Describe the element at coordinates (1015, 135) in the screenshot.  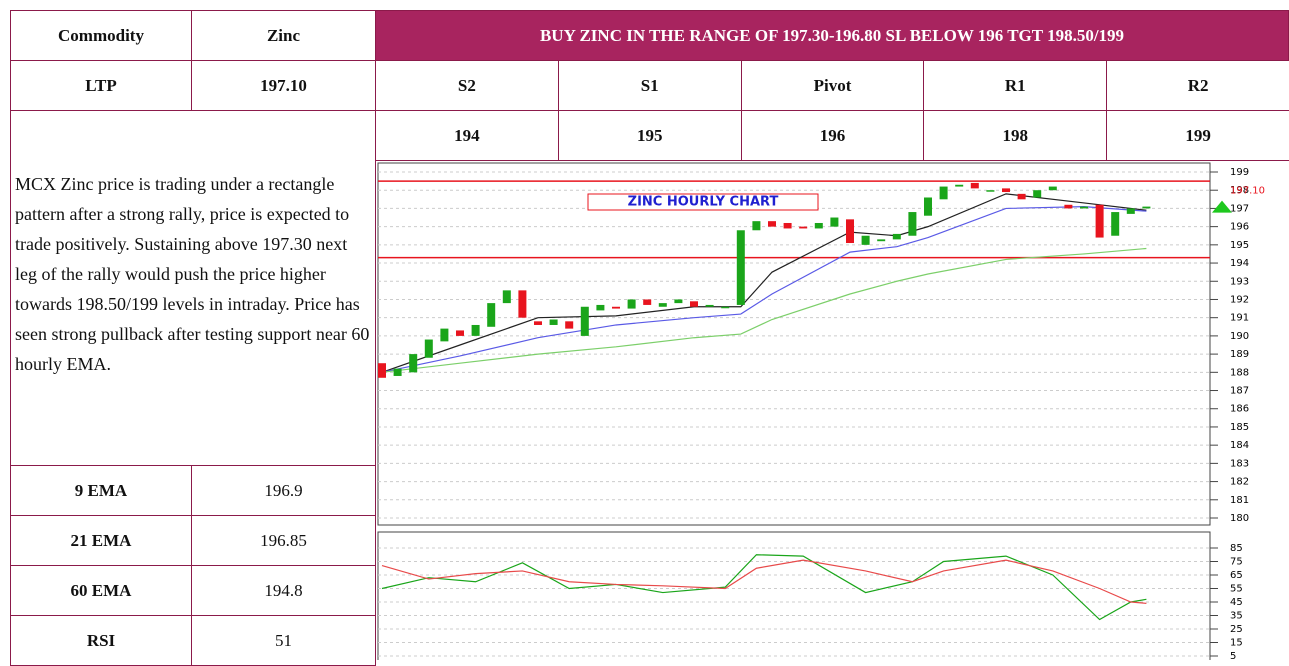
I see `level-value: 198` at that location.